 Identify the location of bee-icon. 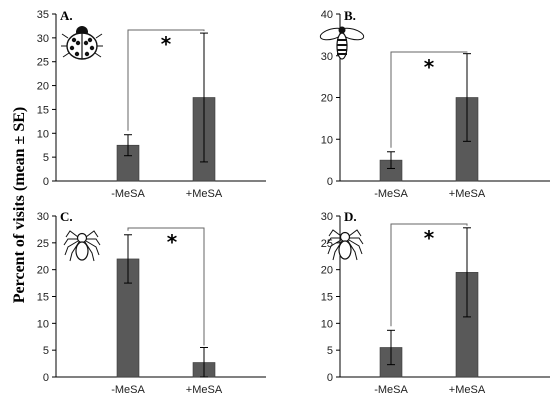
(342, 43).